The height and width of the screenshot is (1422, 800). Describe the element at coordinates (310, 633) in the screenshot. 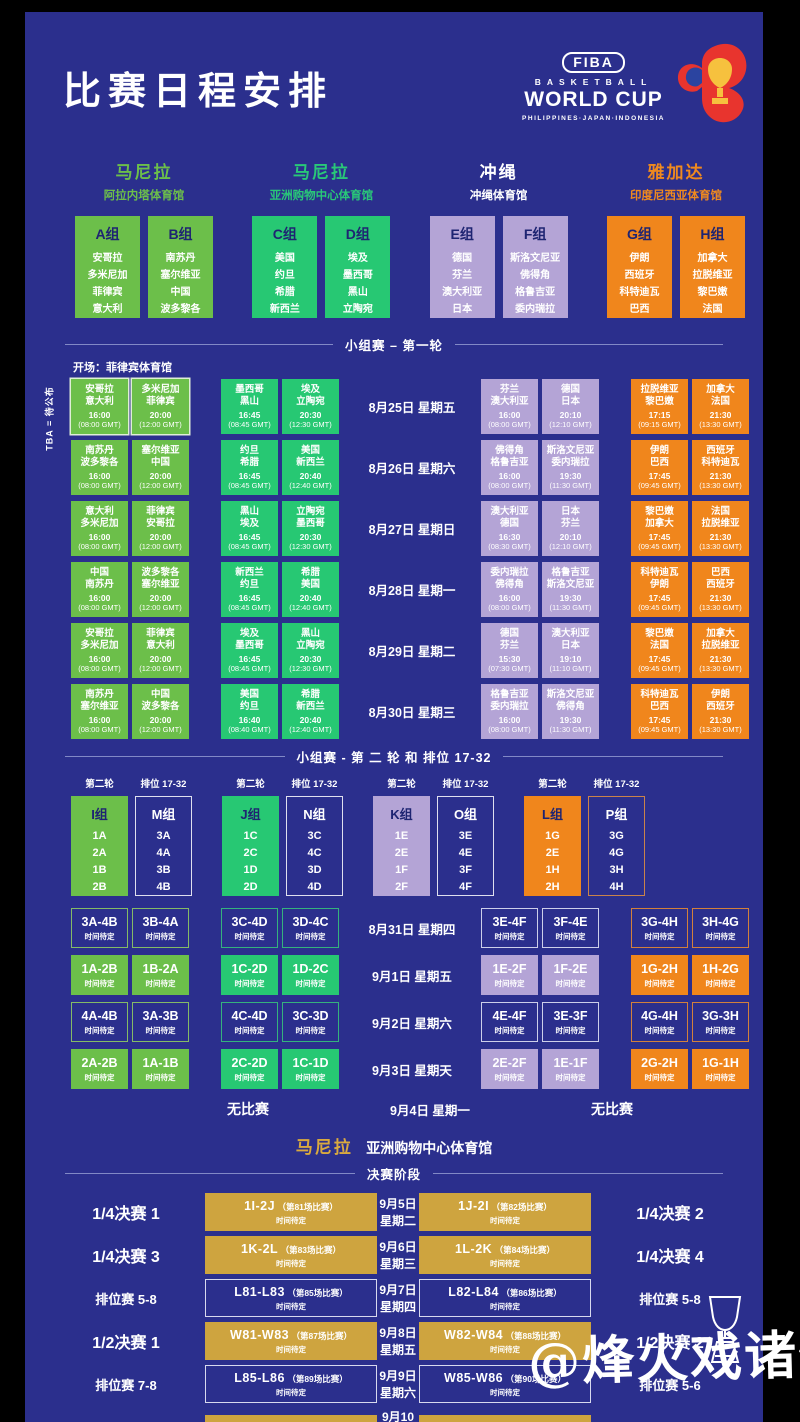

I see `team-1: 黑山` at that location.